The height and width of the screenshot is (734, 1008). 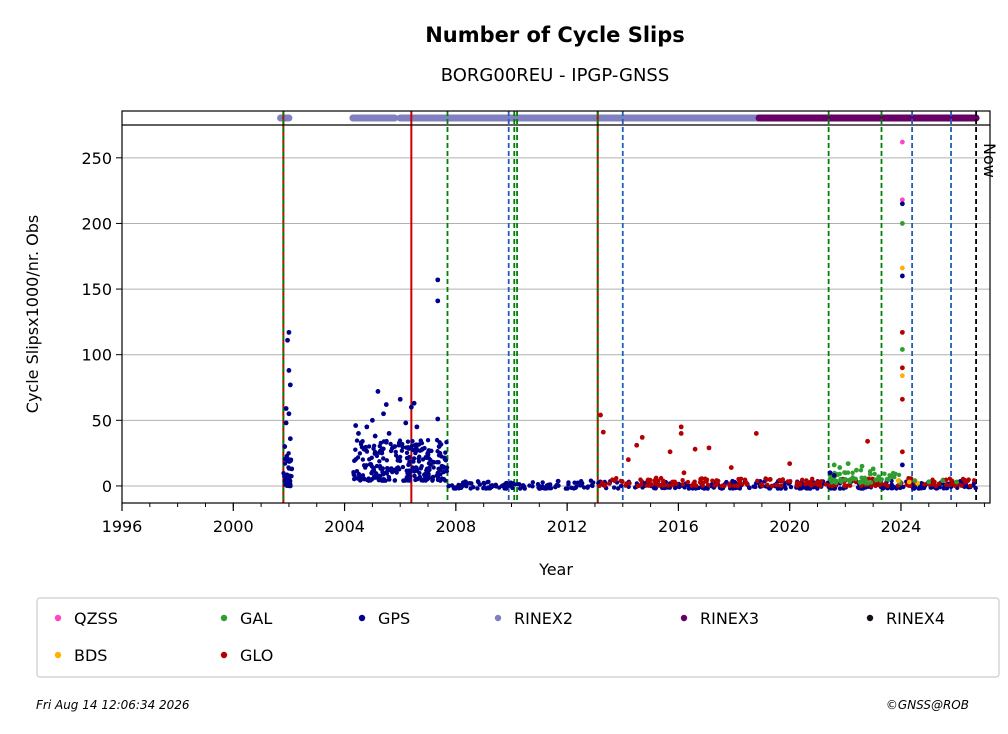 I want to click on legend-label: RINEX2, so click(x=543, y=618).